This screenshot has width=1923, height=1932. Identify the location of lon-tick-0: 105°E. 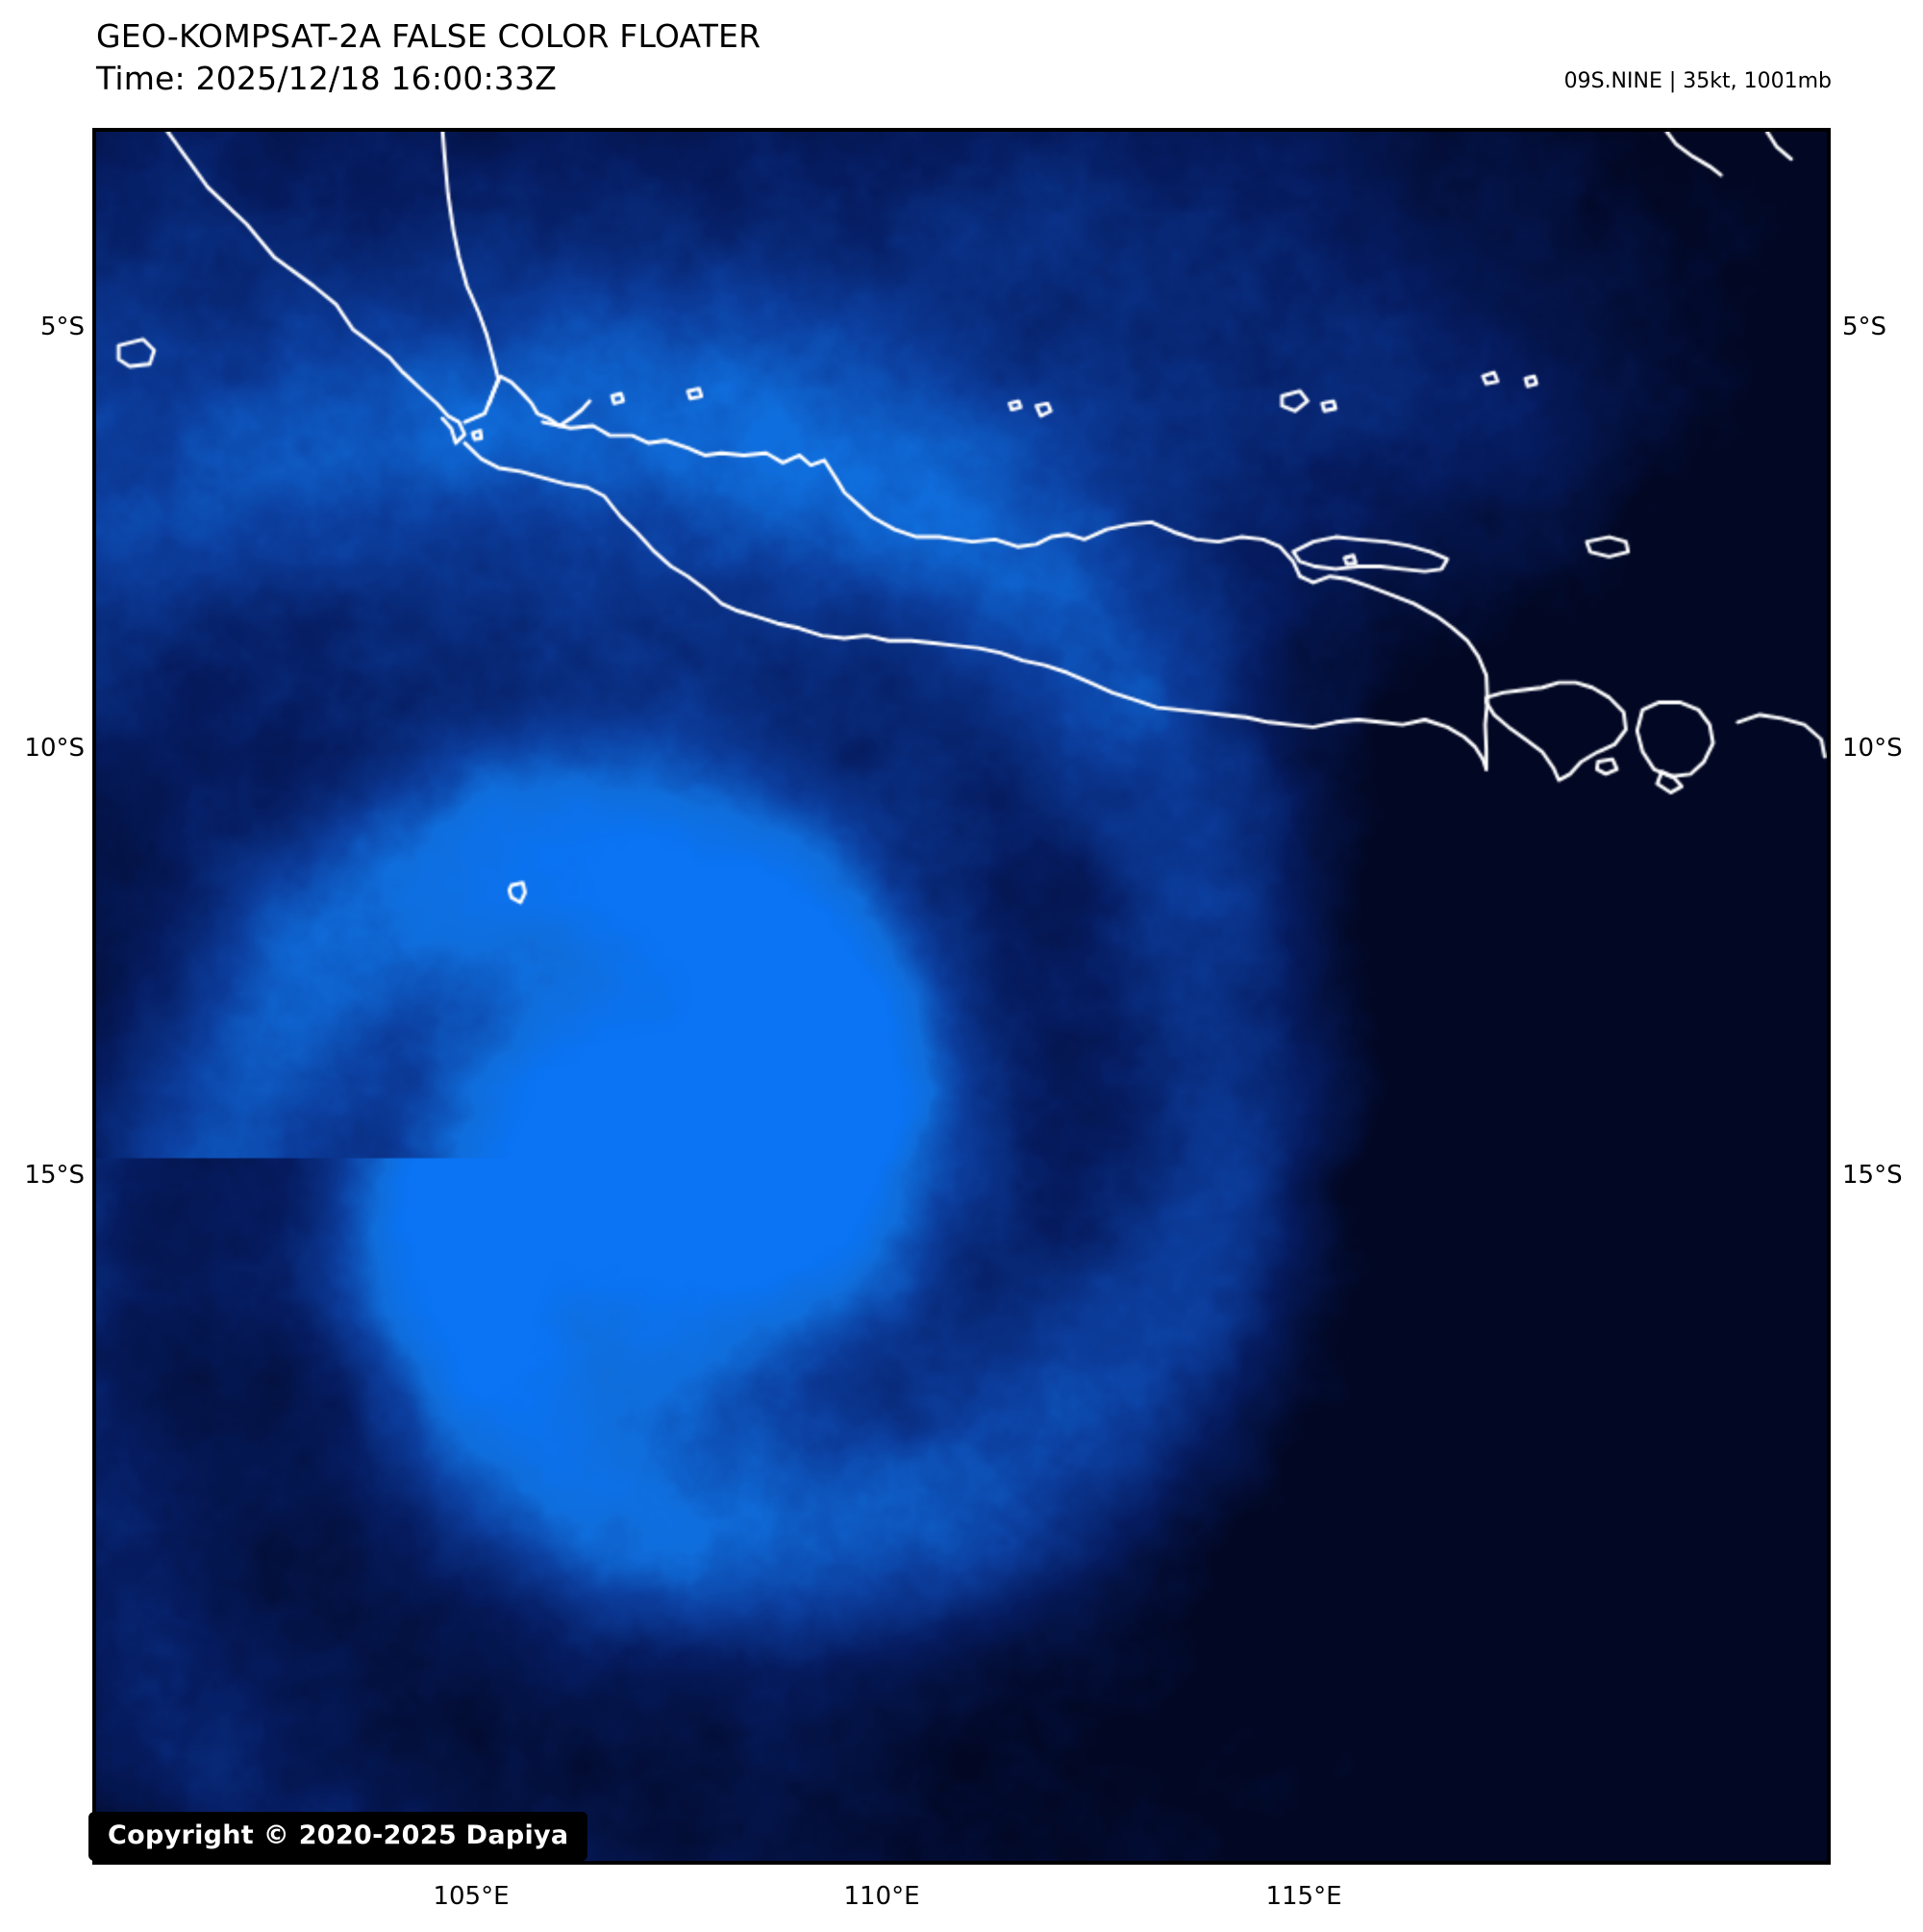
(471, 1896).